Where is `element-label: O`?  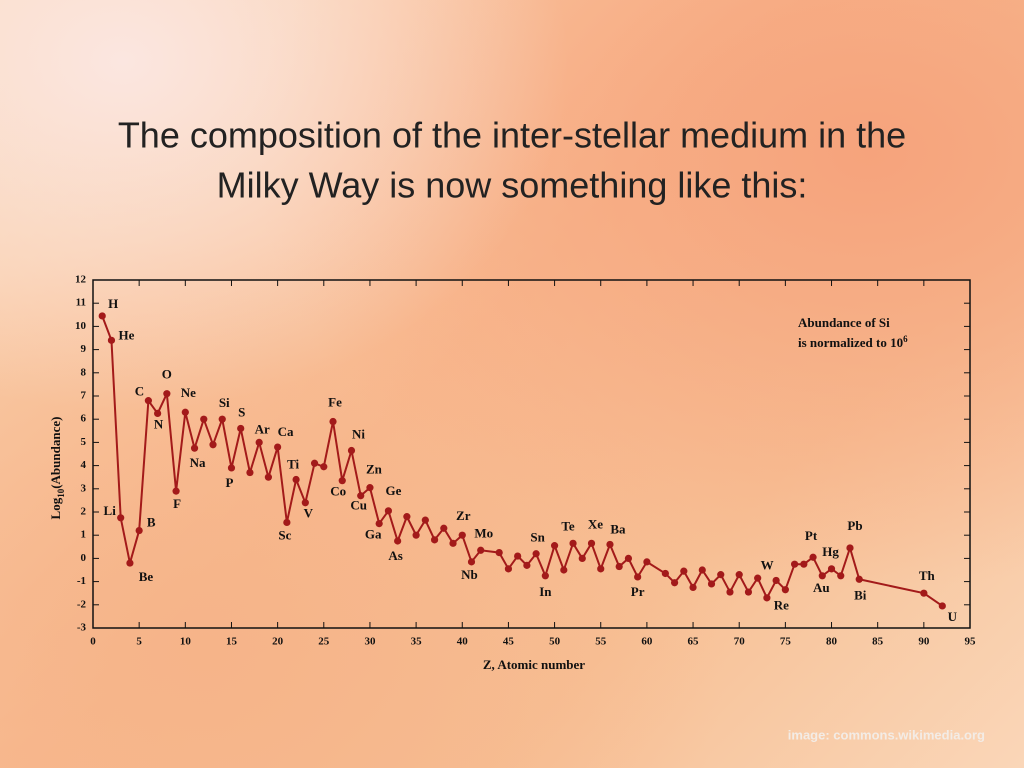
element-label: O is located at coordinates (167, 374).